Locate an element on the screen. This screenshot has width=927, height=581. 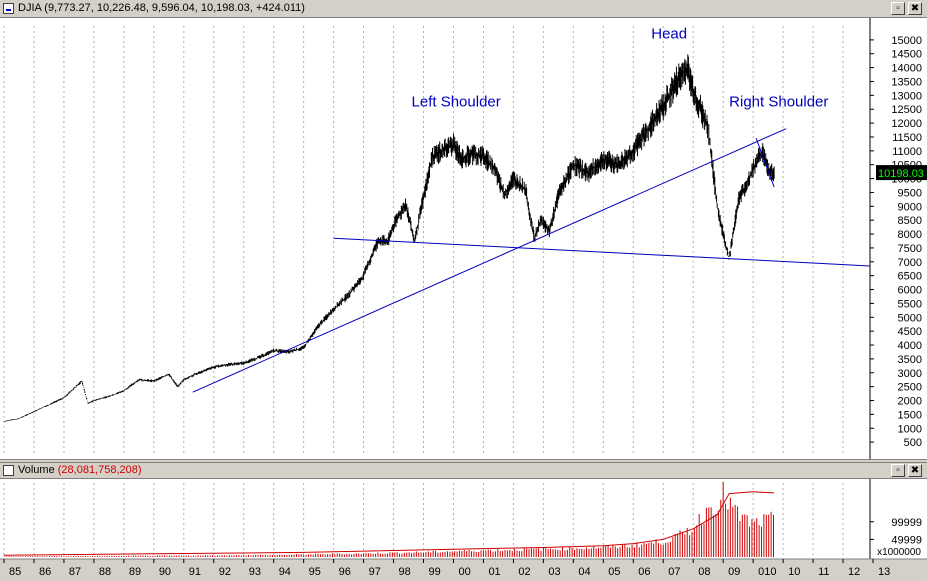
volume-tick-label: 99999 is located at coordinates (906, 523).